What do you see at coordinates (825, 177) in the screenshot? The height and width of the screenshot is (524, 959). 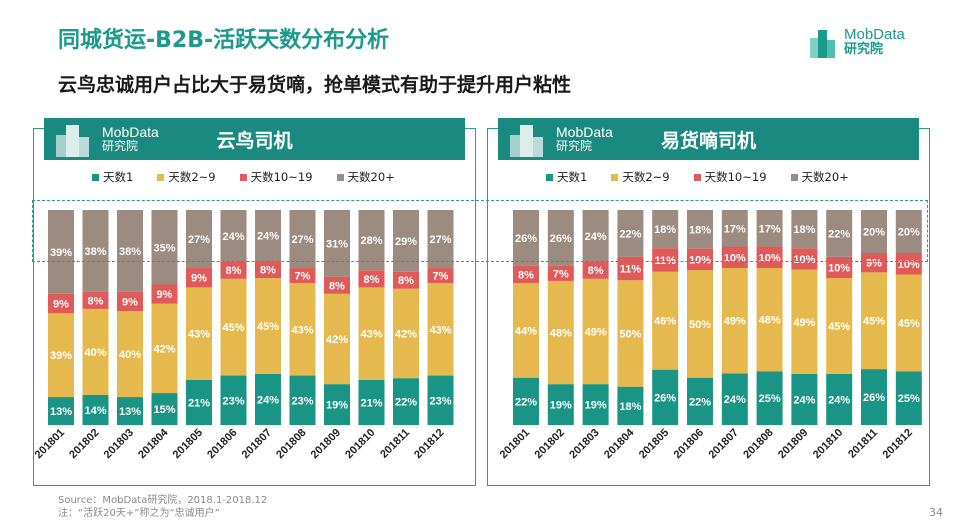 I see `legend-label: 天数20+` at bounding box center [825, 177].